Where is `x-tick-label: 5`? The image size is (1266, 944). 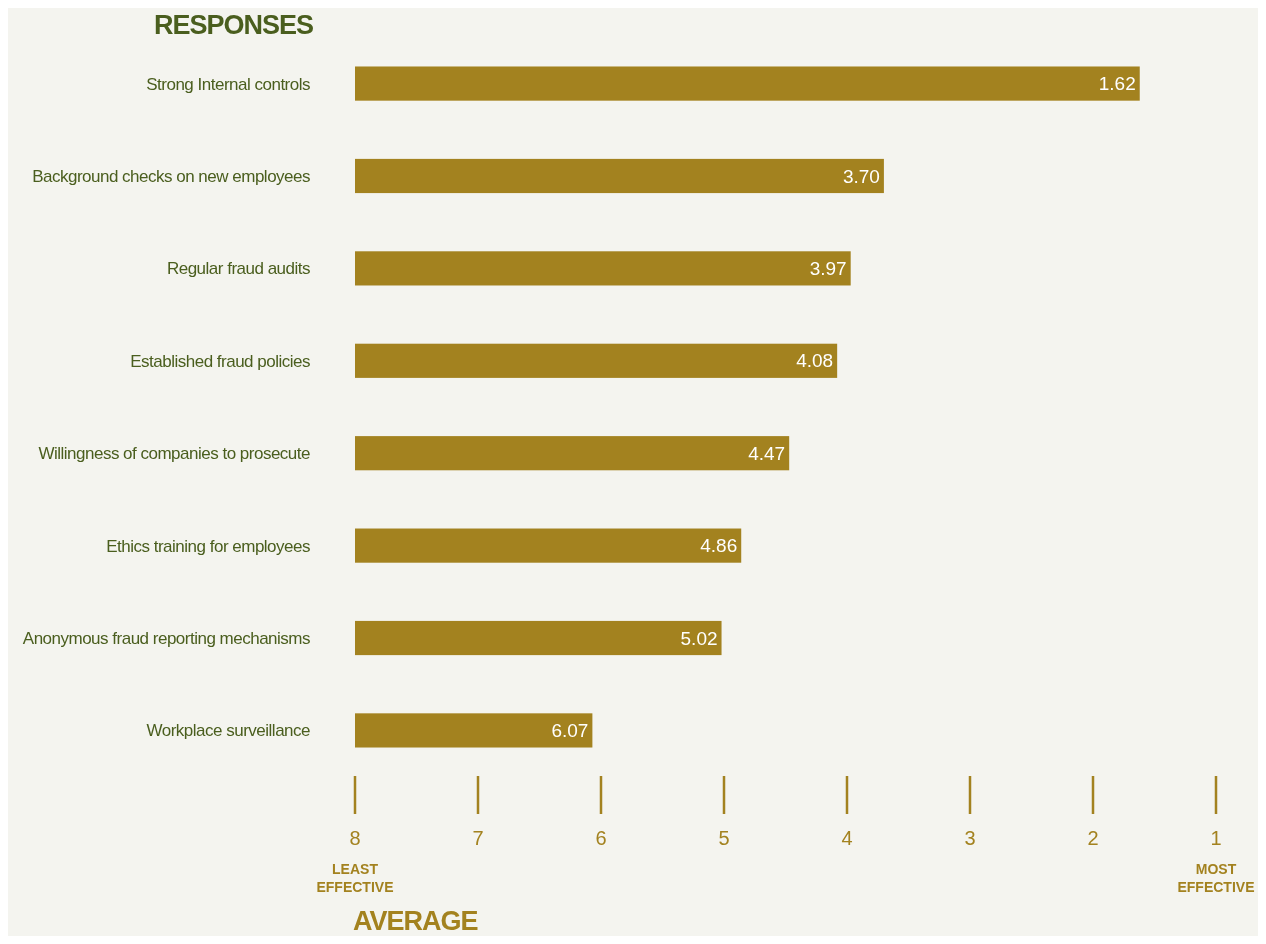 x-tick-label: 5 is located at coordinates (724, 838).